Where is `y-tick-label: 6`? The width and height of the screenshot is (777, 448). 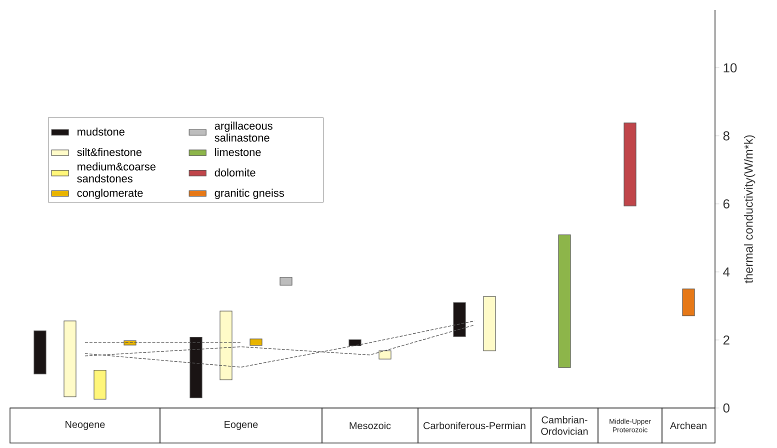 y-tick-label: 6 is located at coordinates (726, 203).